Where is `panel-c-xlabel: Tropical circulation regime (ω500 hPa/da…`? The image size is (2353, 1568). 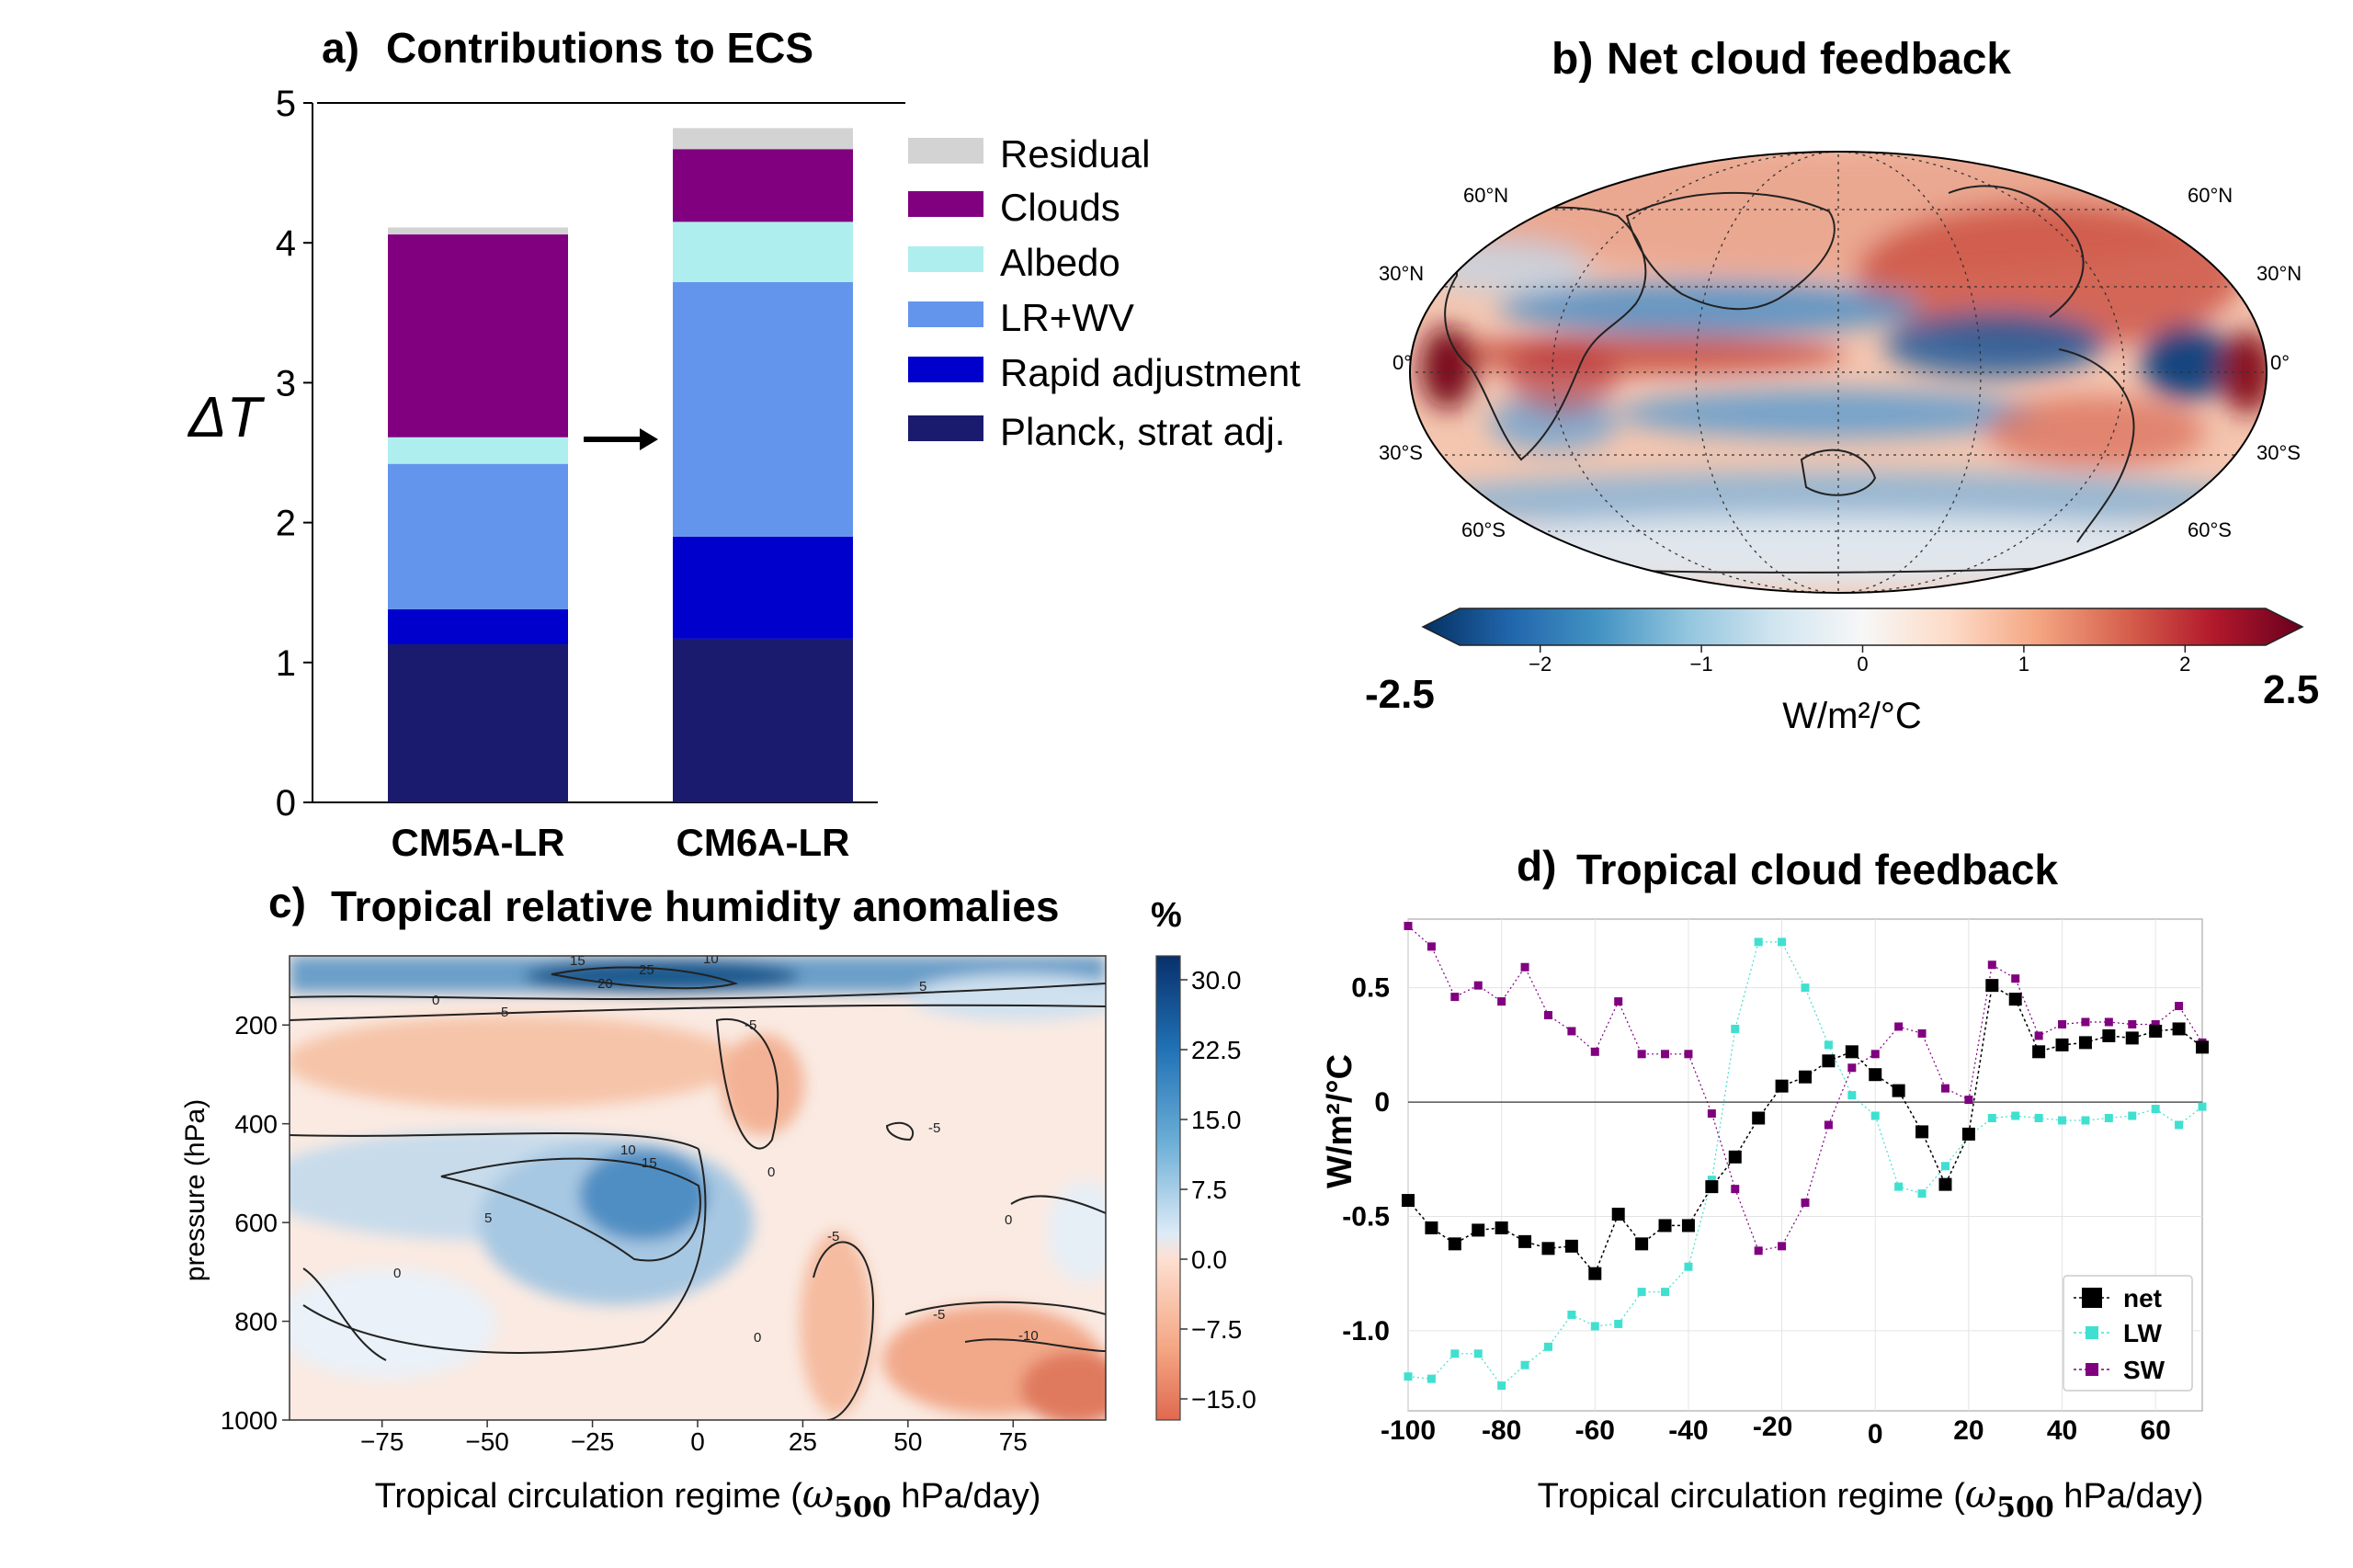 panel-c-xlabel: Tropical circulation regime (ω500 hPa/da… is located at coordinates (708, 1497).